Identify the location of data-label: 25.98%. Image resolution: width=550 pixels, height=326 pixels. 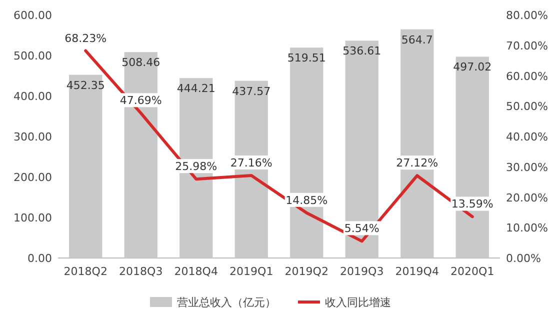
(196, 167).